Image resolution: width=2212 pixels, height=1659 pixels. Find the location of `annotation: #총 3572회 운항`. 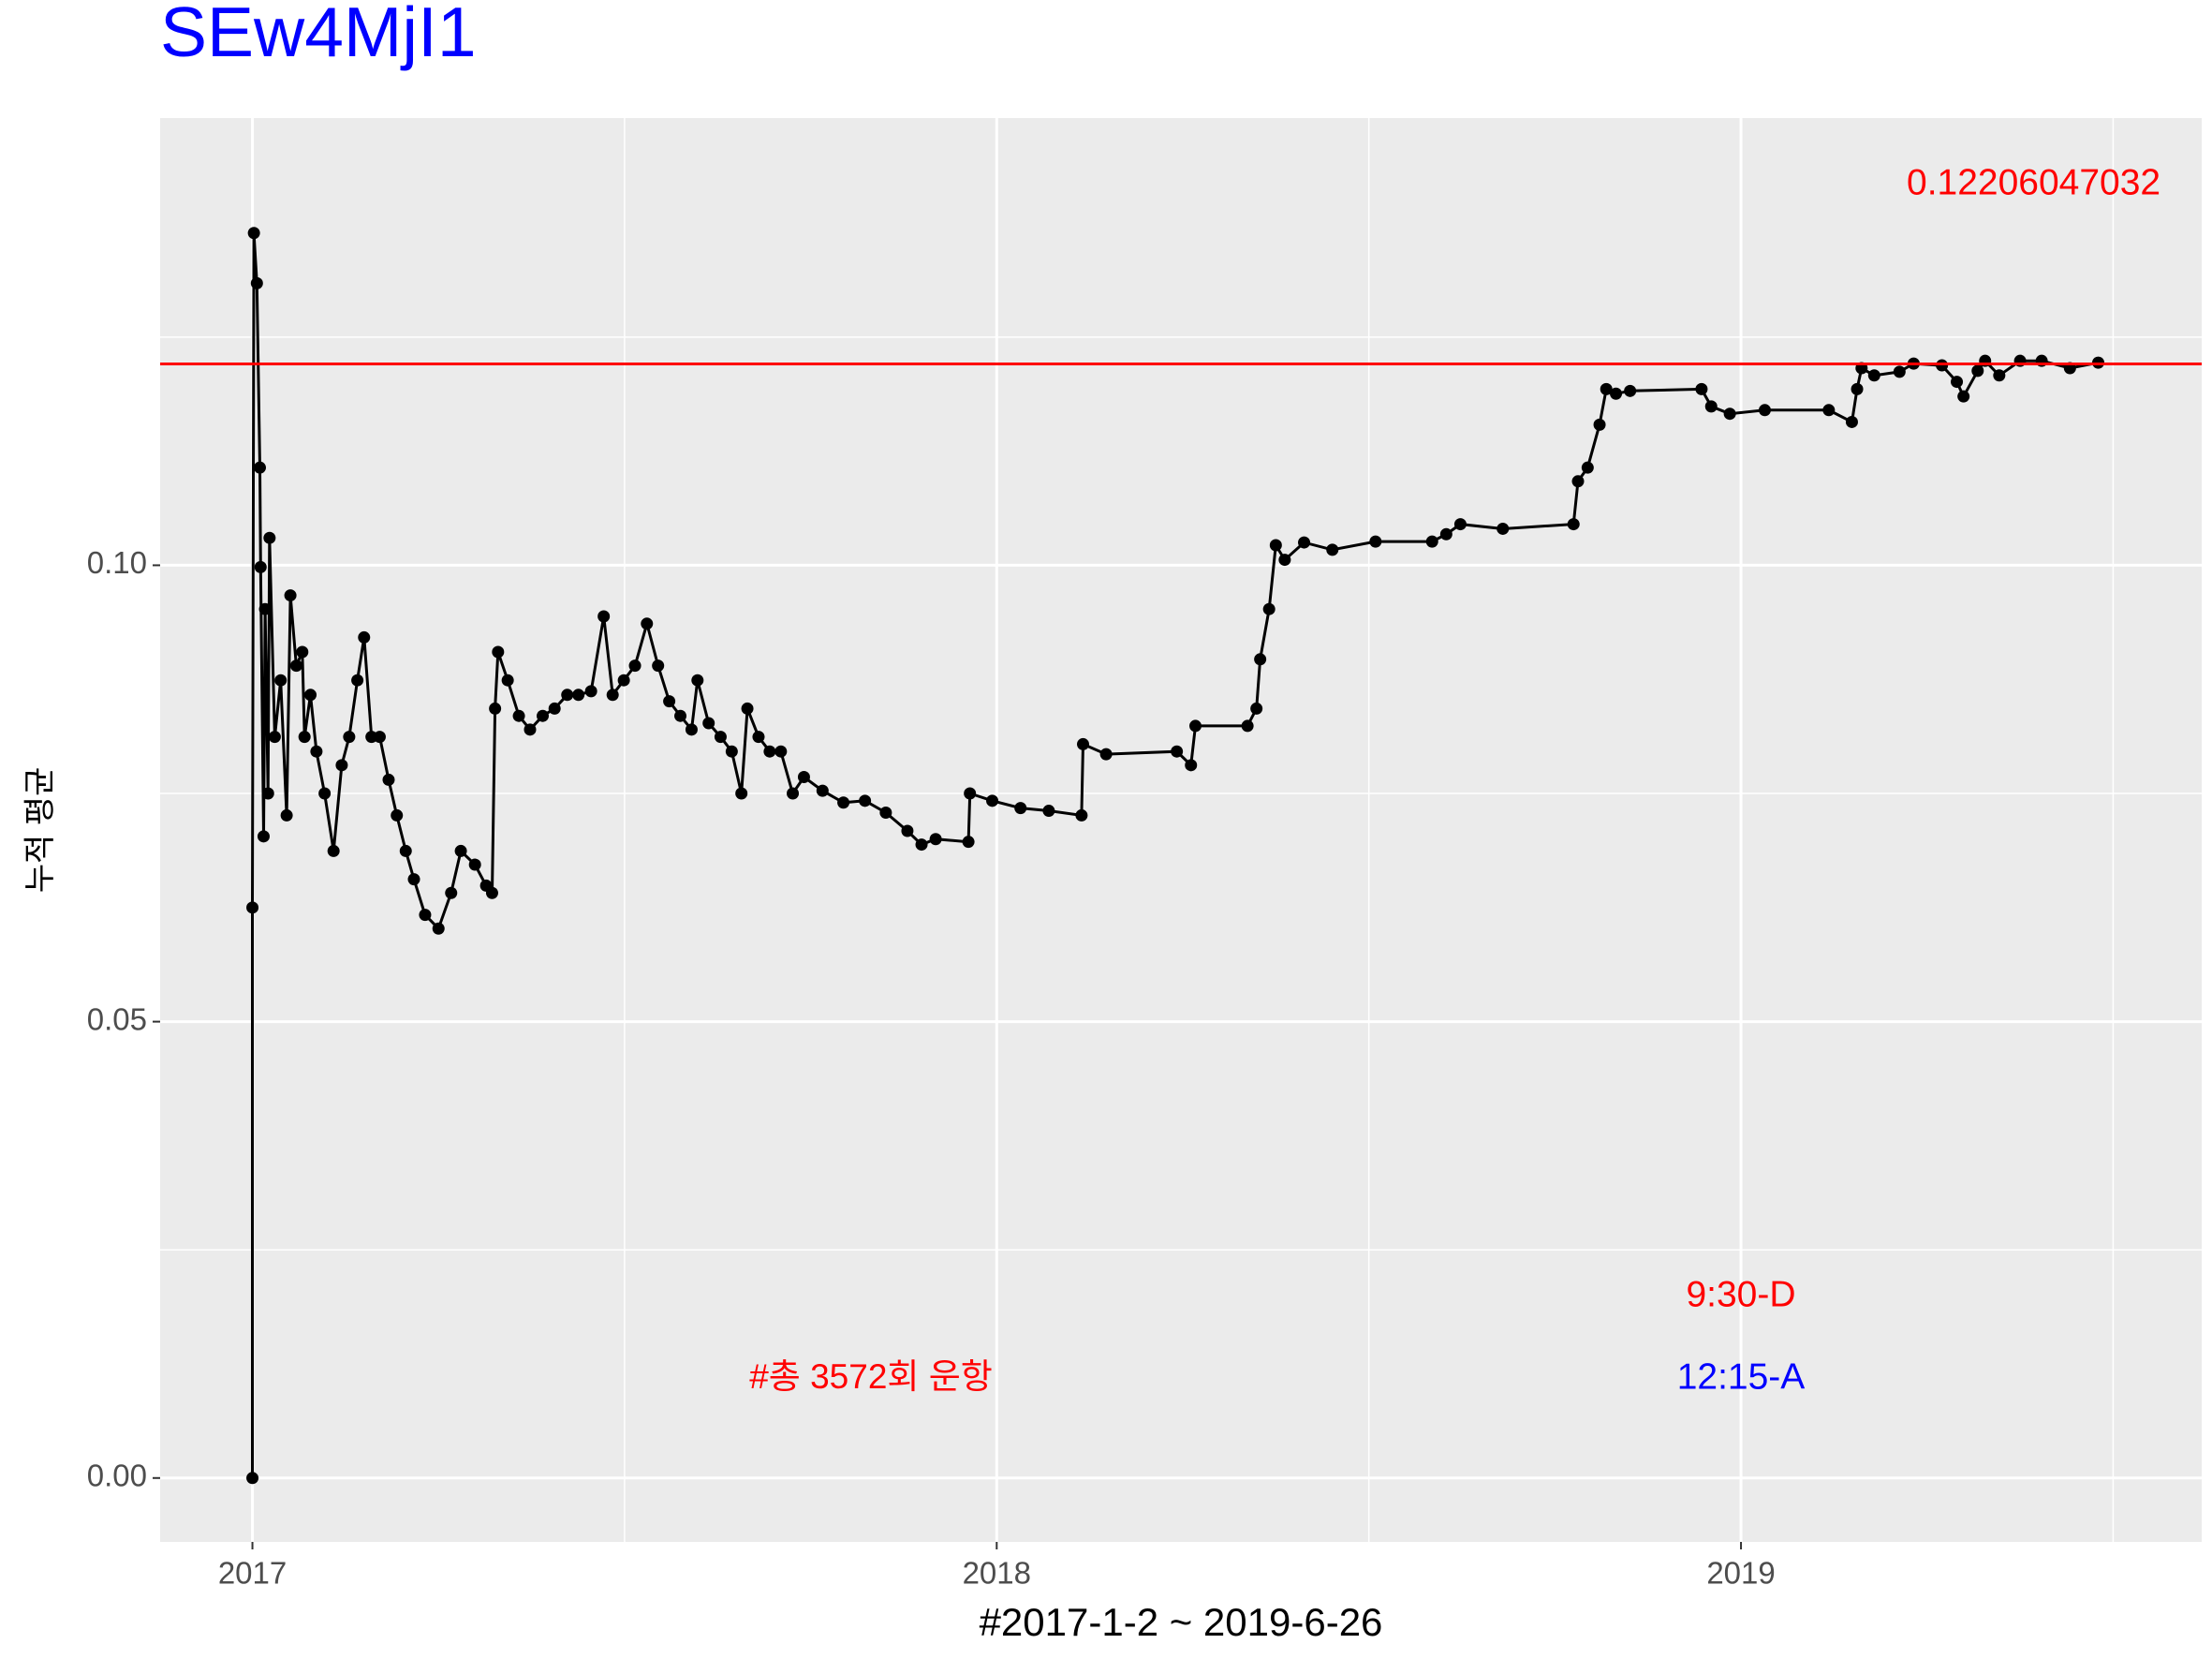

annotation: #총 3572회 운항 is located at coordinates (871, 1376).